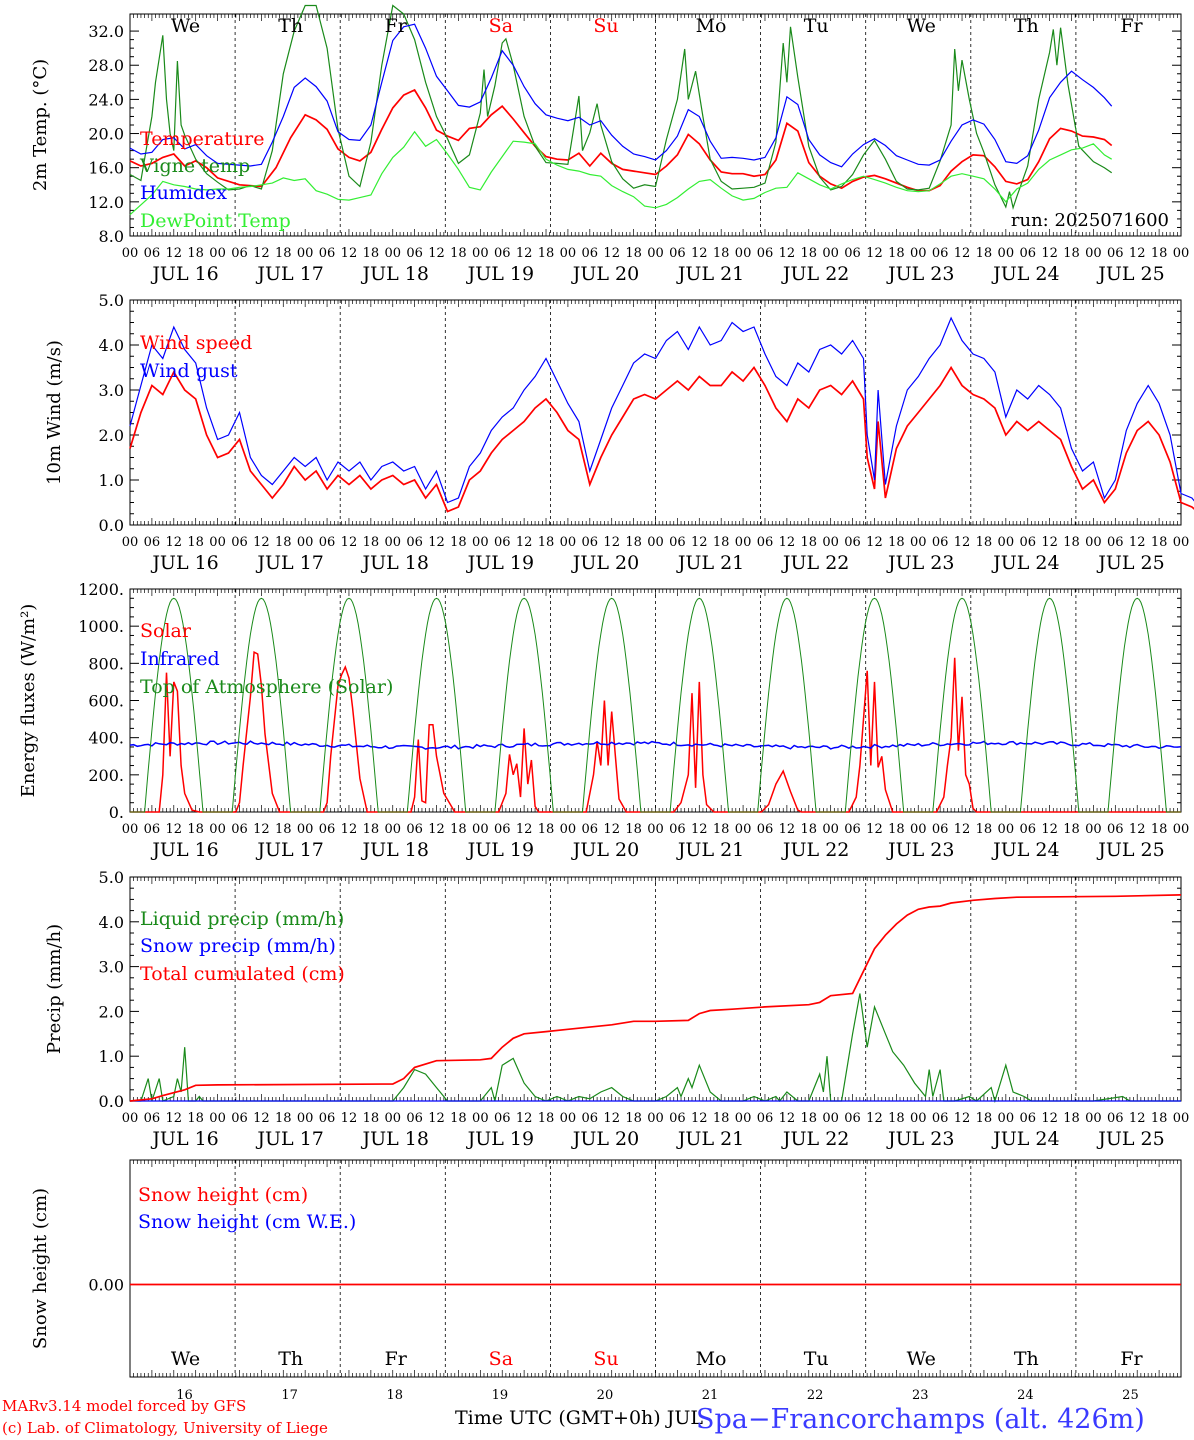  Describe the element at coordinates (1025, 563) in the screenshot. I see `date-label: JUL 24` at that location.